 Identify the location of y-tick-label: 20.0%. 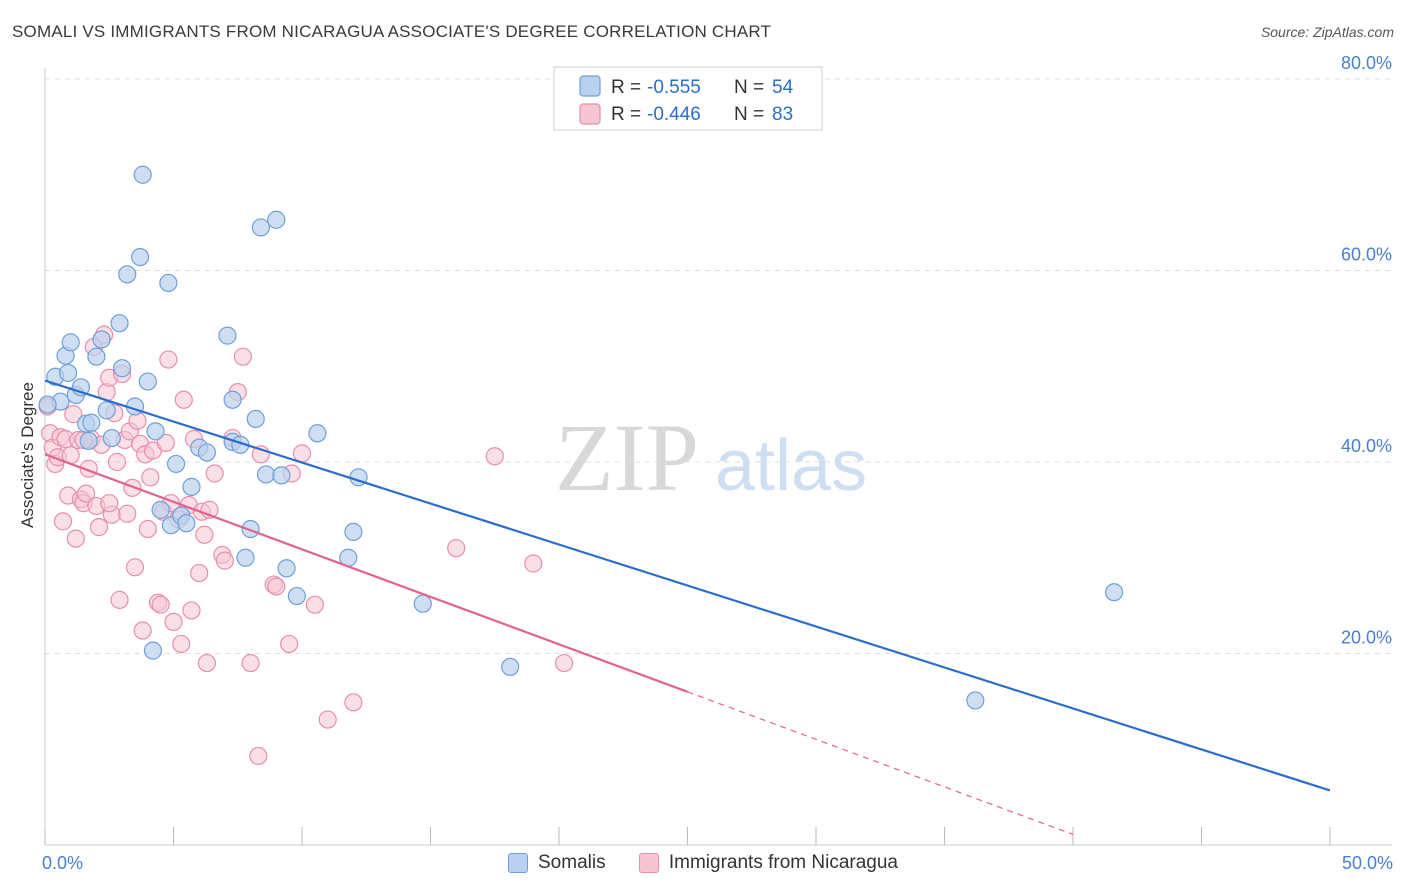
(1366, 638).